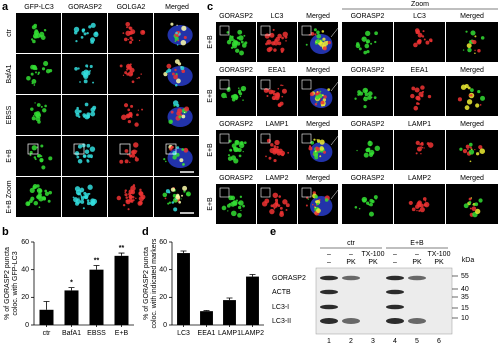 The width and height of the screenshot is (500, 350). Describe the element at coordinates (180, 158) in the screenshot. I see `nucleus` at that location.